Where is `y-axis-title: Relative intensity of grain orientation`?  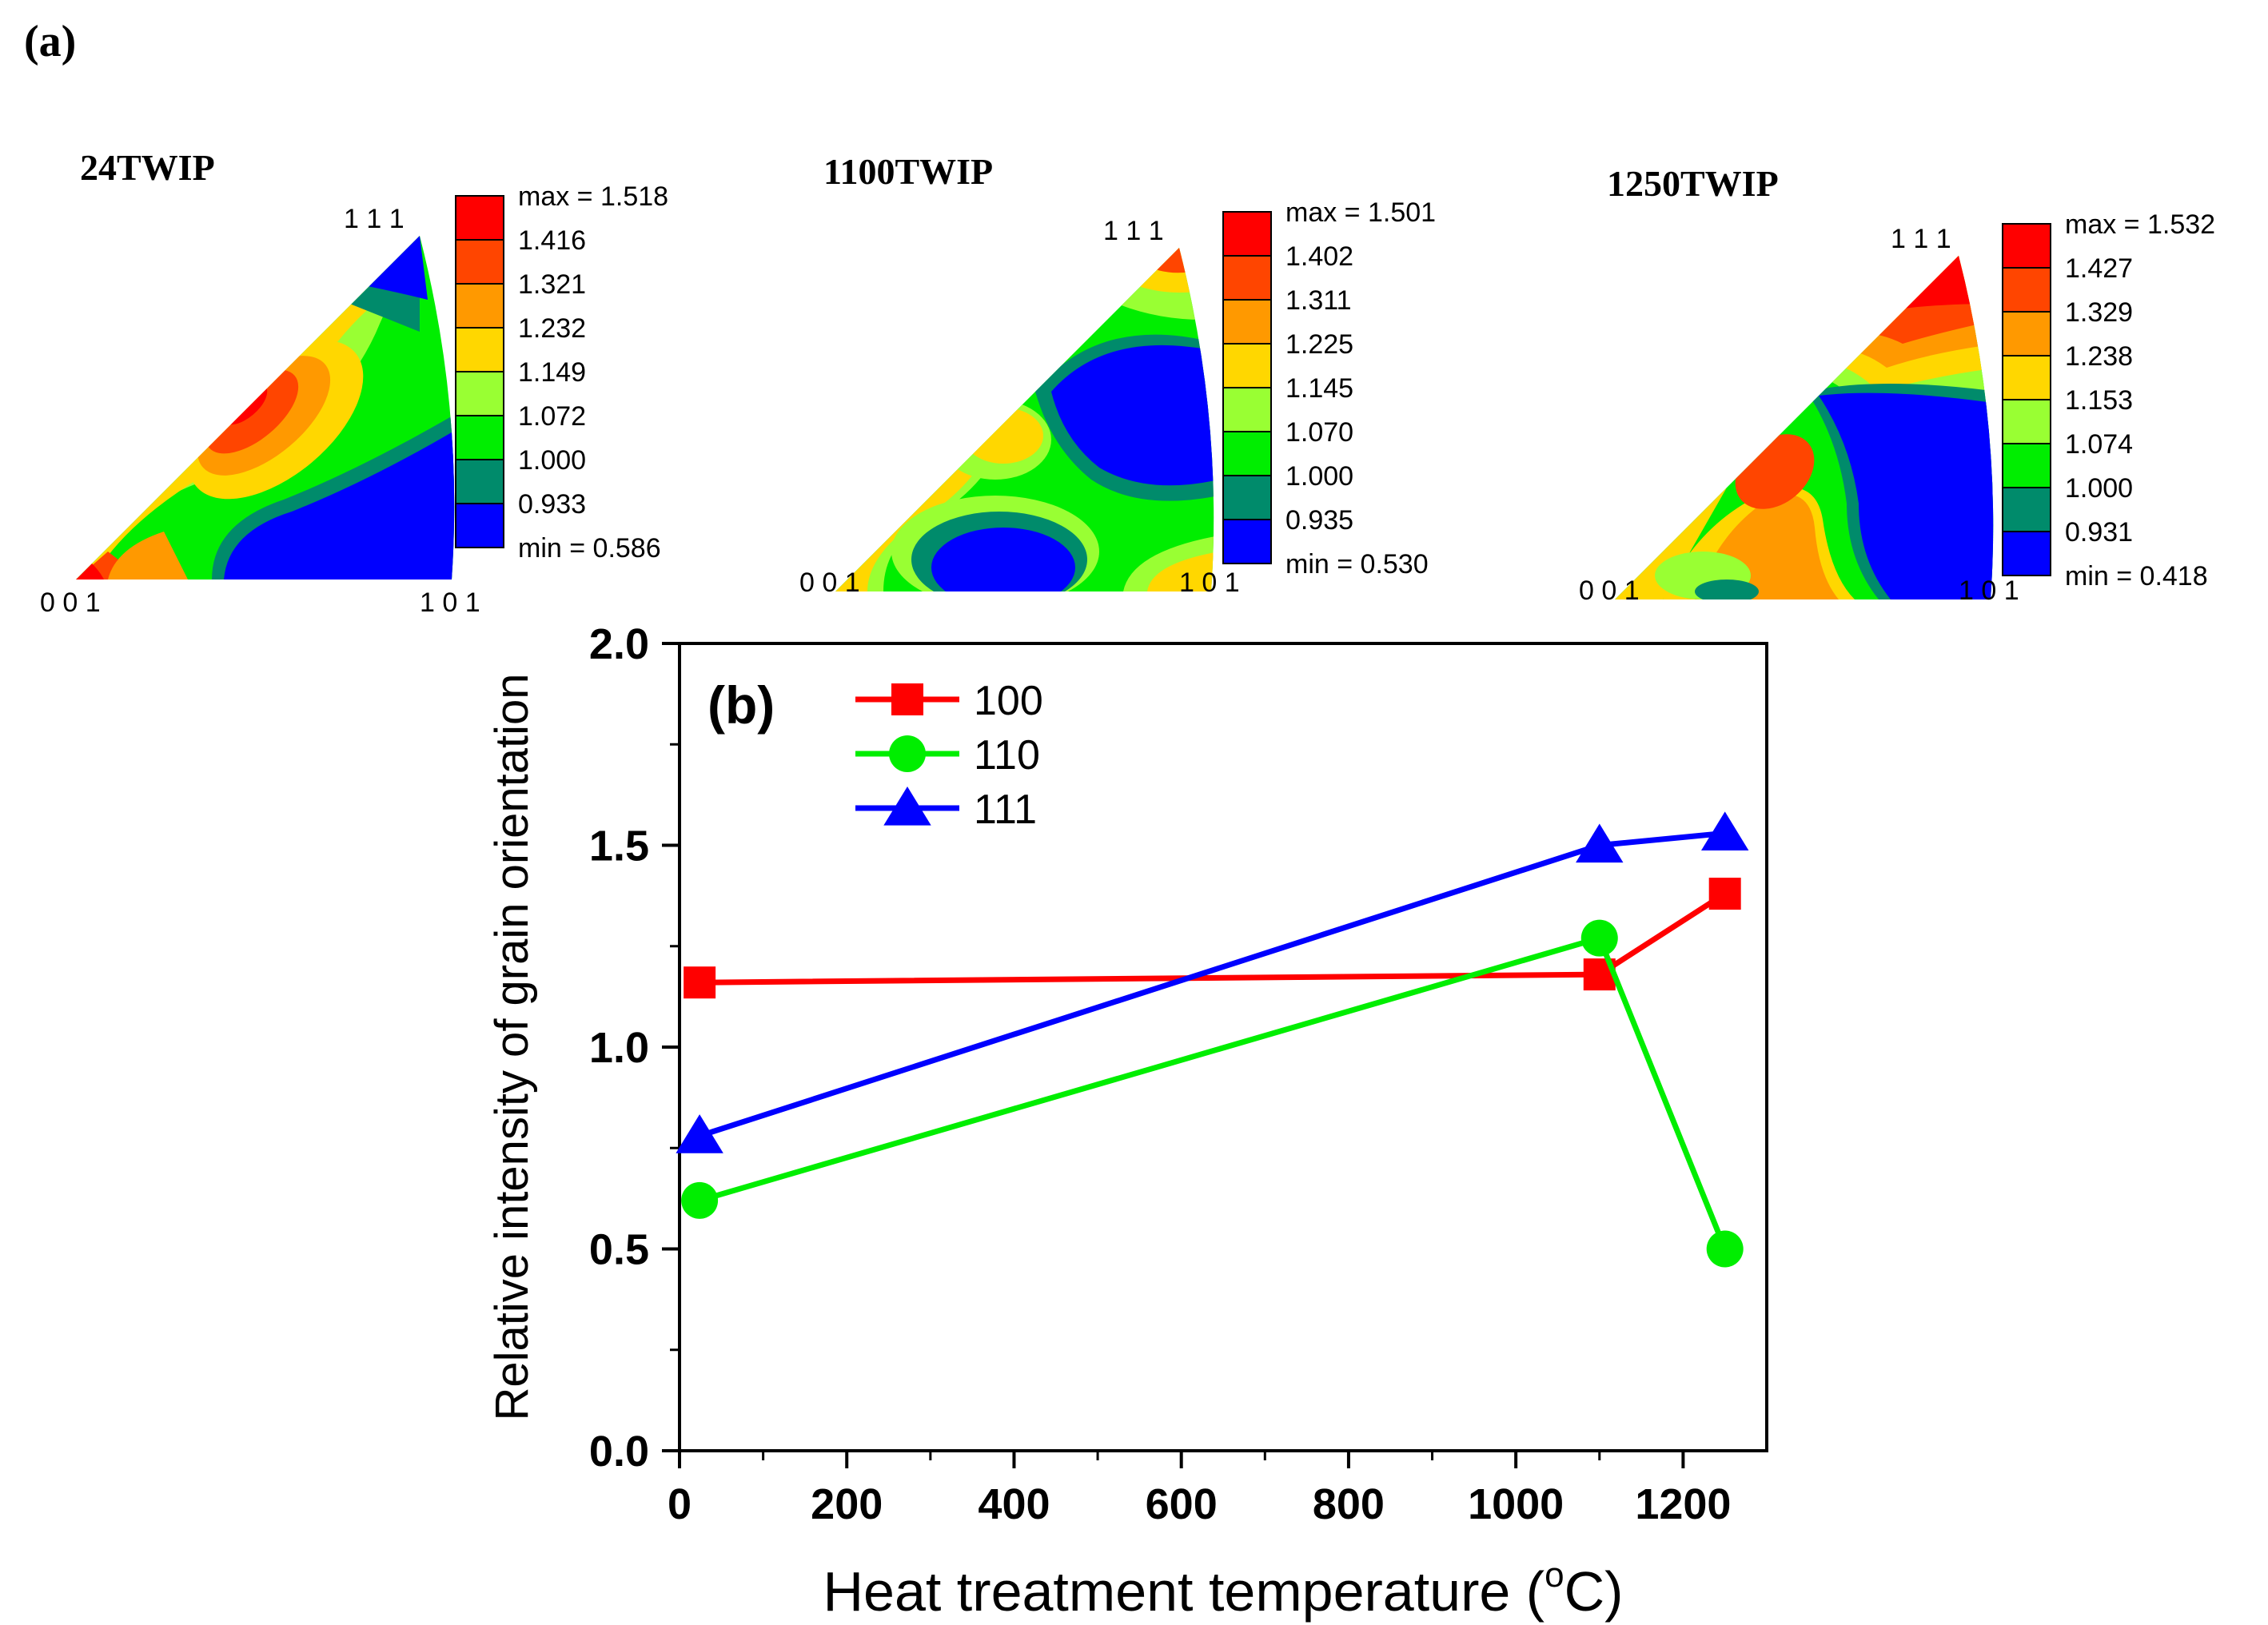
y-axis-title: Relative intensity of grain orientation is located at coordinates (512, 1047).